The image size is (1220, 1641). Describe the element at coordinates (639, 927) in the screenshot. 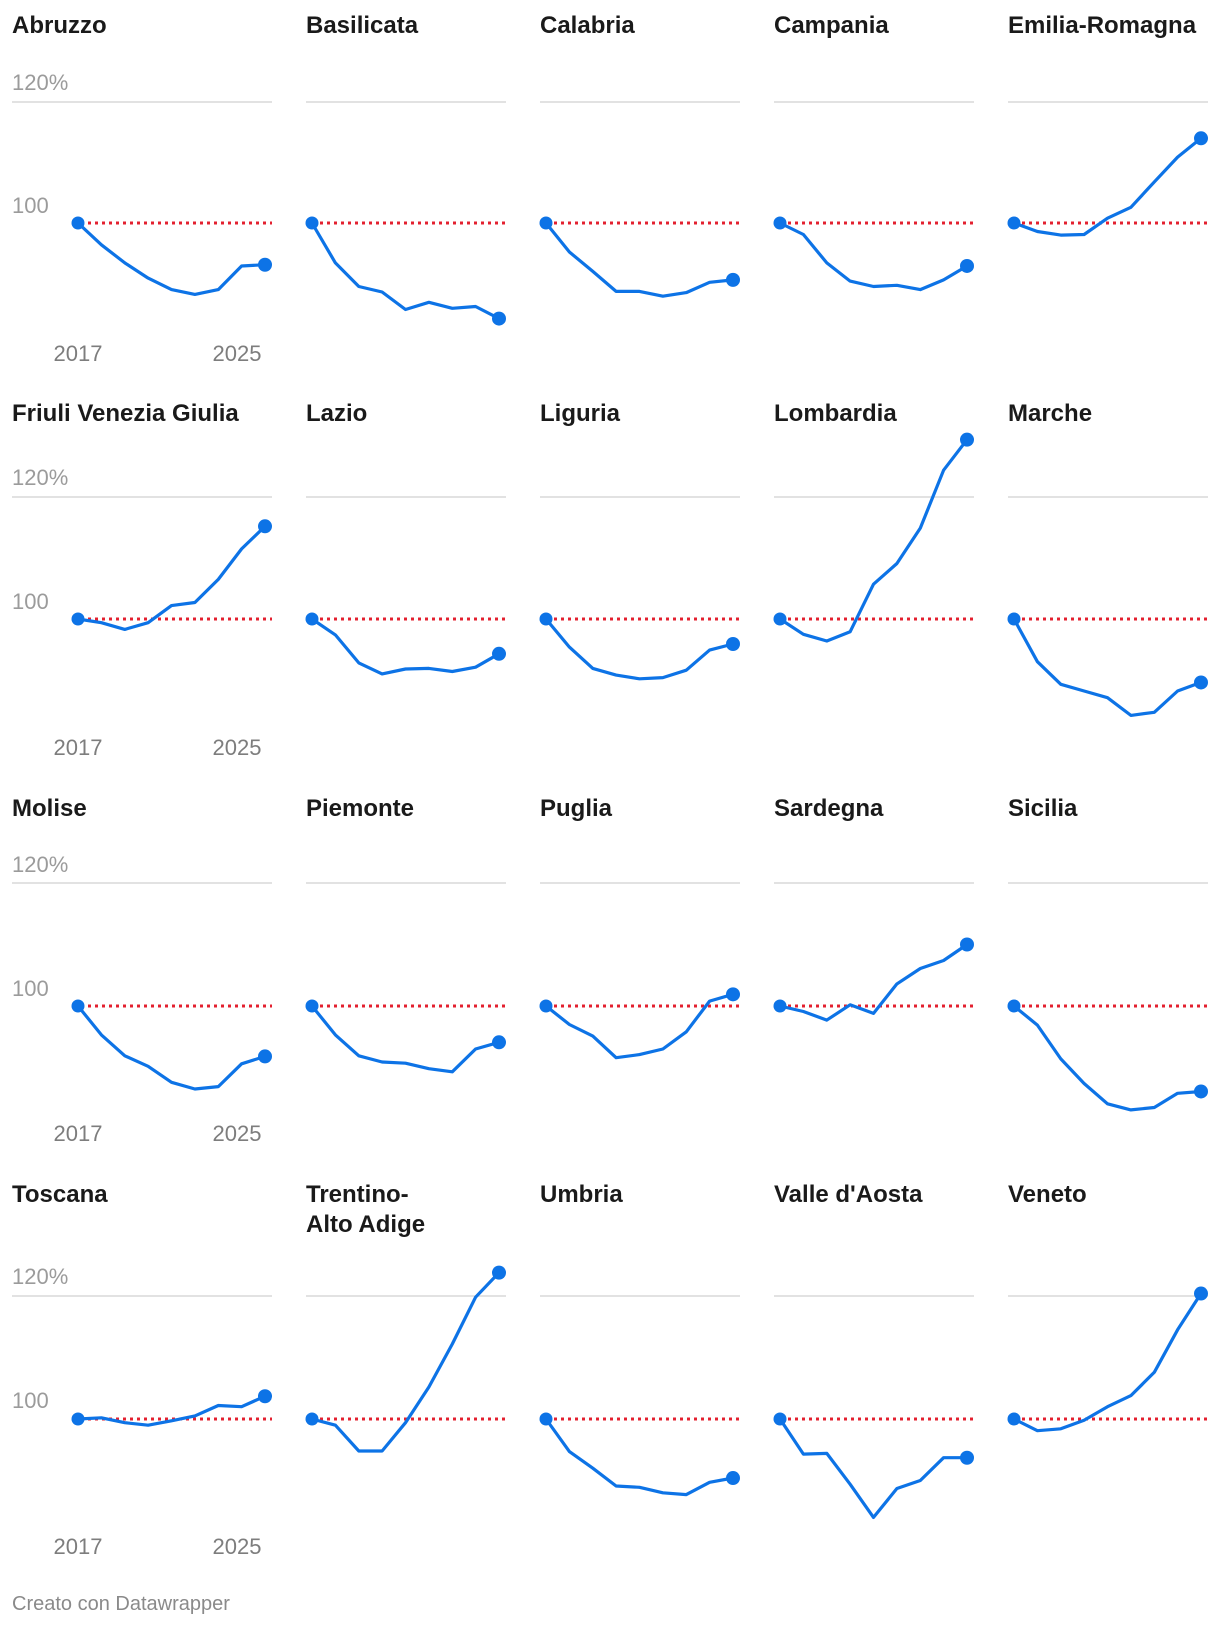

I see `panel-puglia: Puglia` at that location.